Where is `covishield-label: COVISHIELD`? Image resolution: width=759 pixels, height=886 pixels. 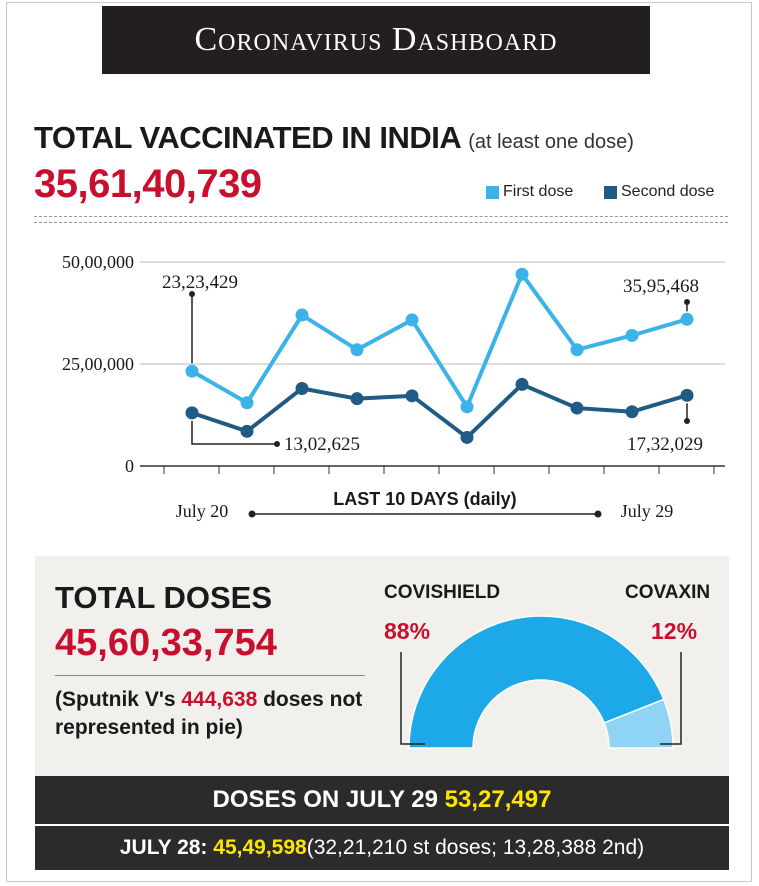 covishield-label: COVISHIELD is located at coordinates (442, 592).